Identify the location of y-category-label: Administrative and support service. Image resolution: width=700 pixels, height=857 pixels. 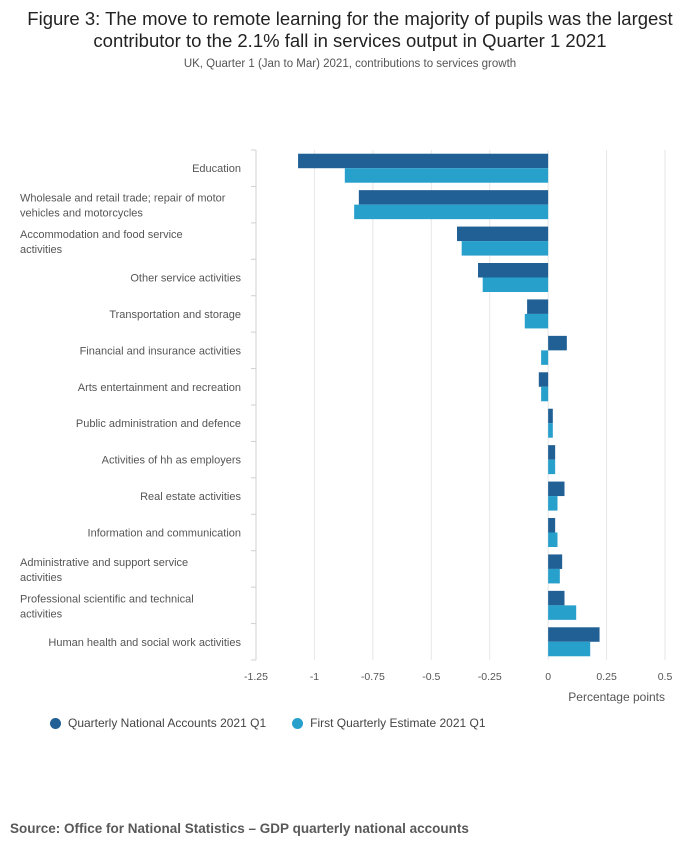
(104, 563).